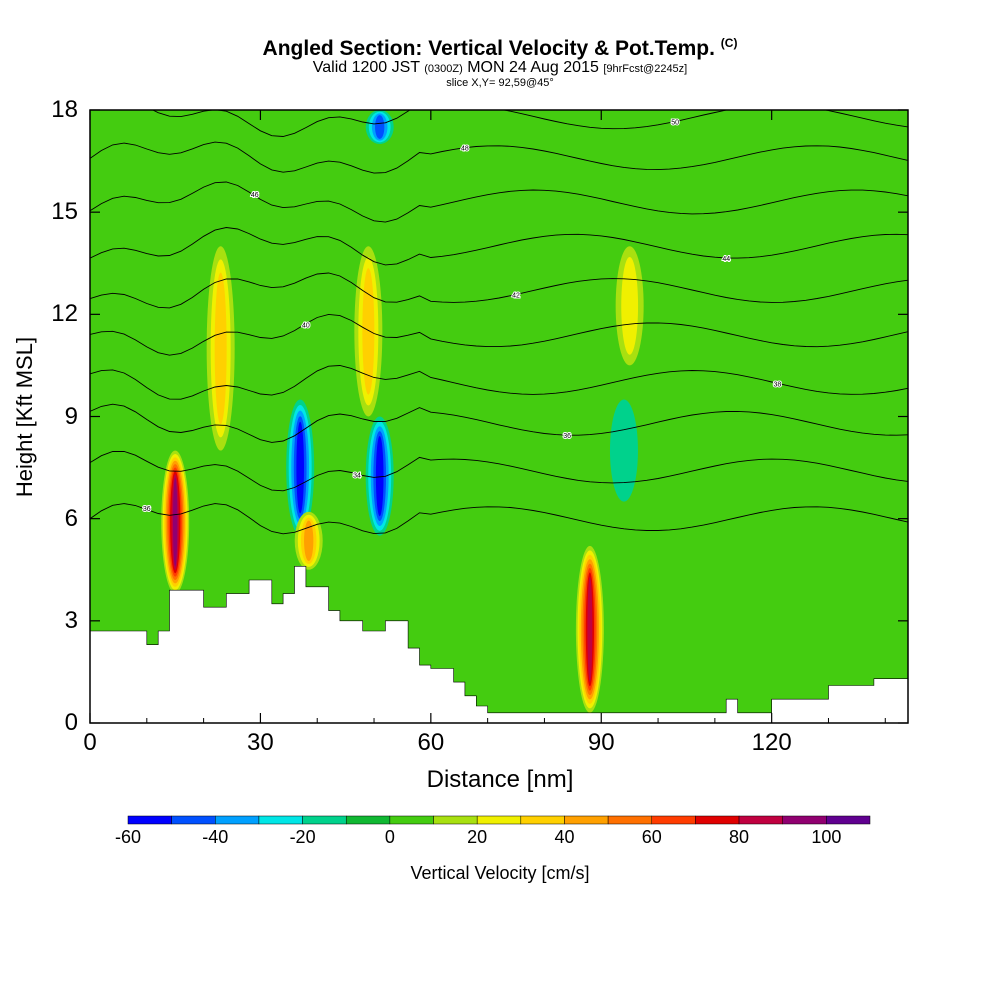 The image size is (1000, 1000). What do you see at coordinates (431, 742) in the screenshot?
I see `x-tick-label: 60` at bounding box center [431, 742].